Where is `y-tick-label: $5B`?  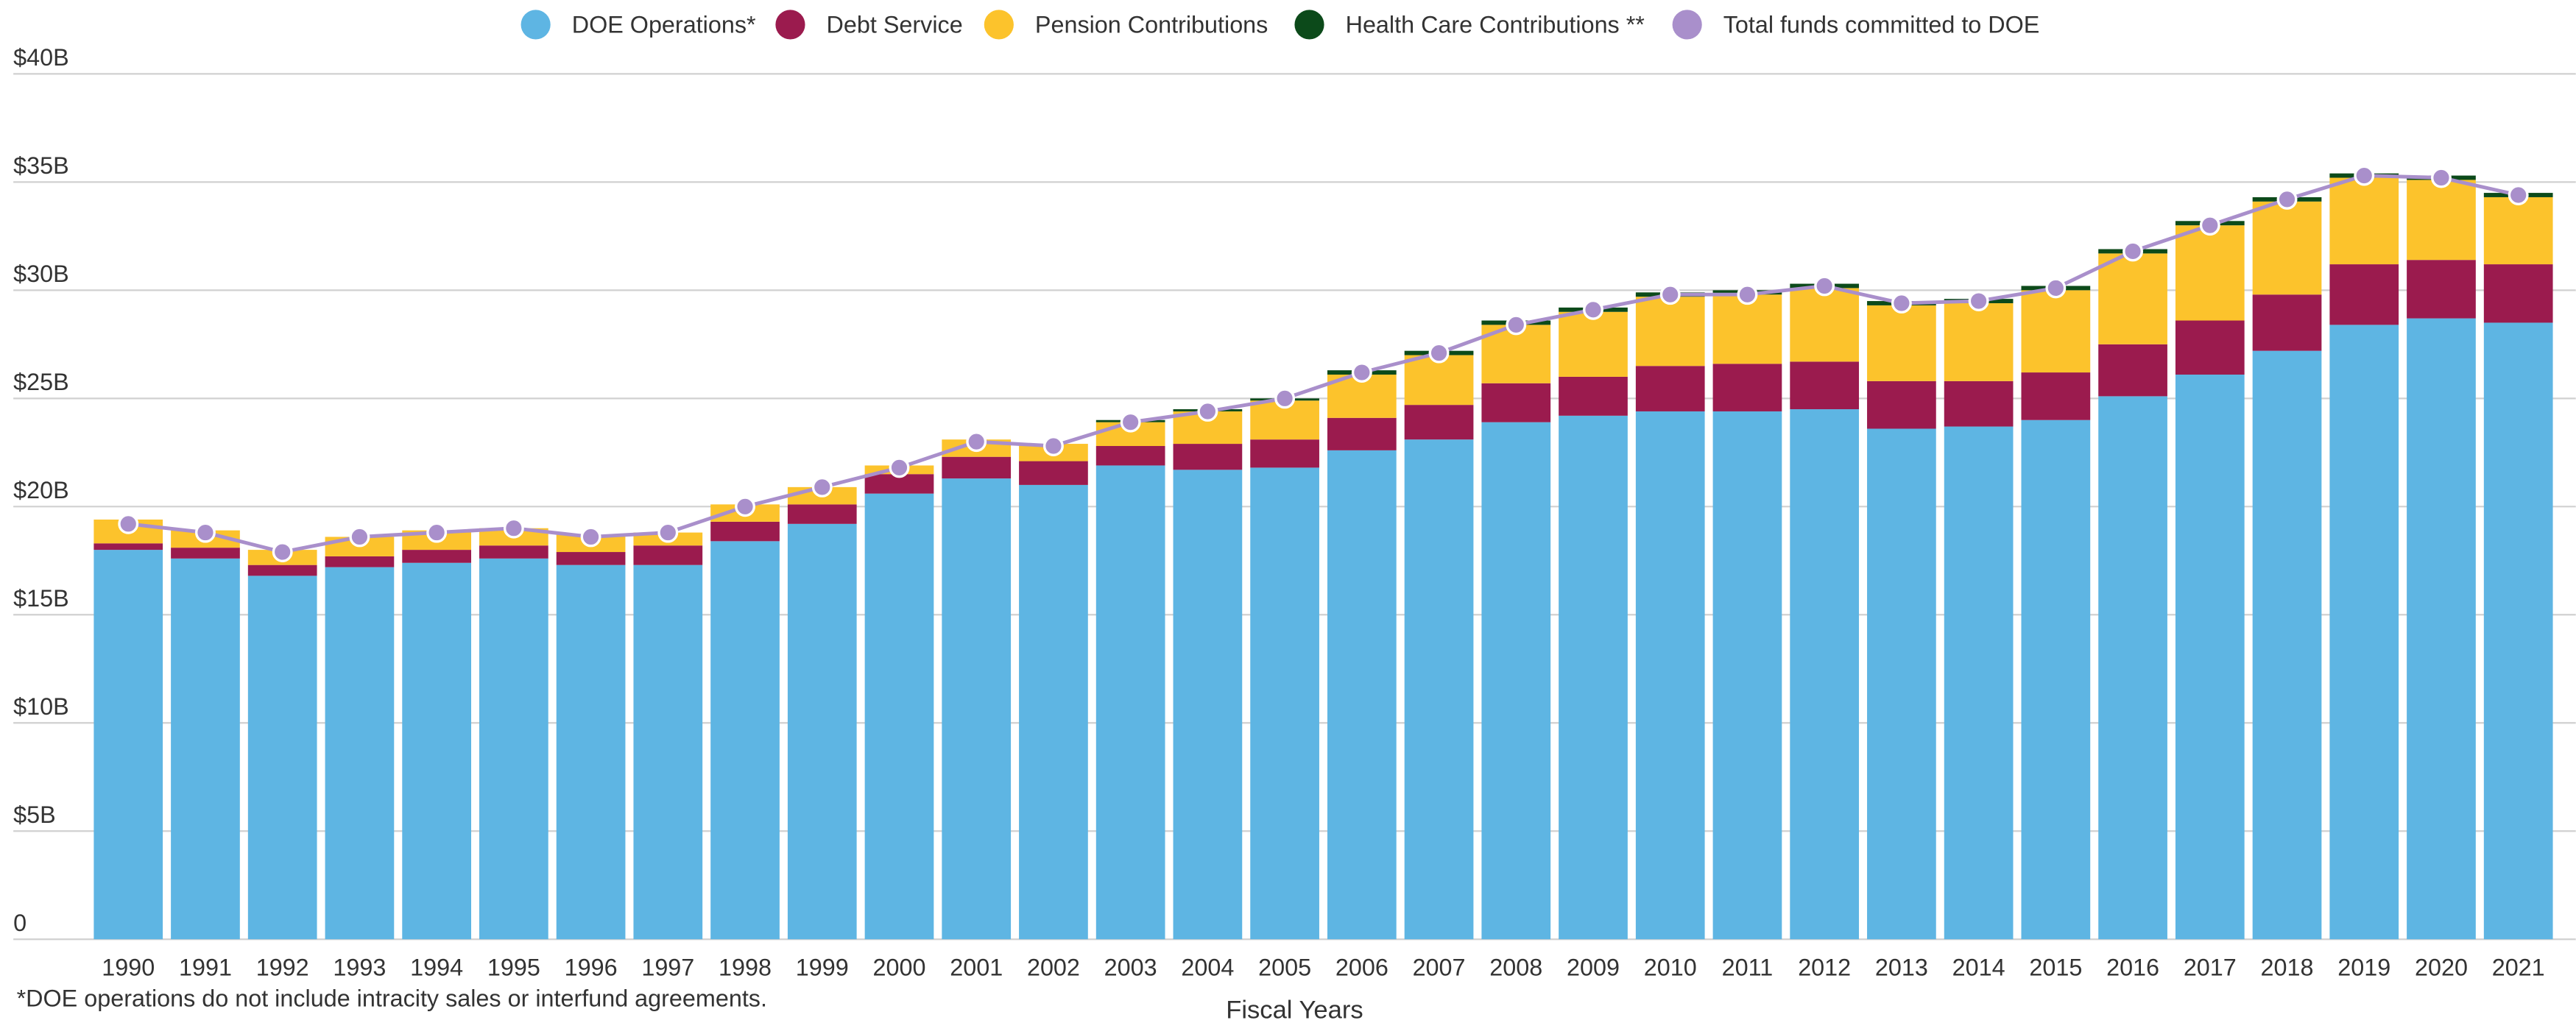
y-tick-label: $5B is located at coordinates (34, 814).